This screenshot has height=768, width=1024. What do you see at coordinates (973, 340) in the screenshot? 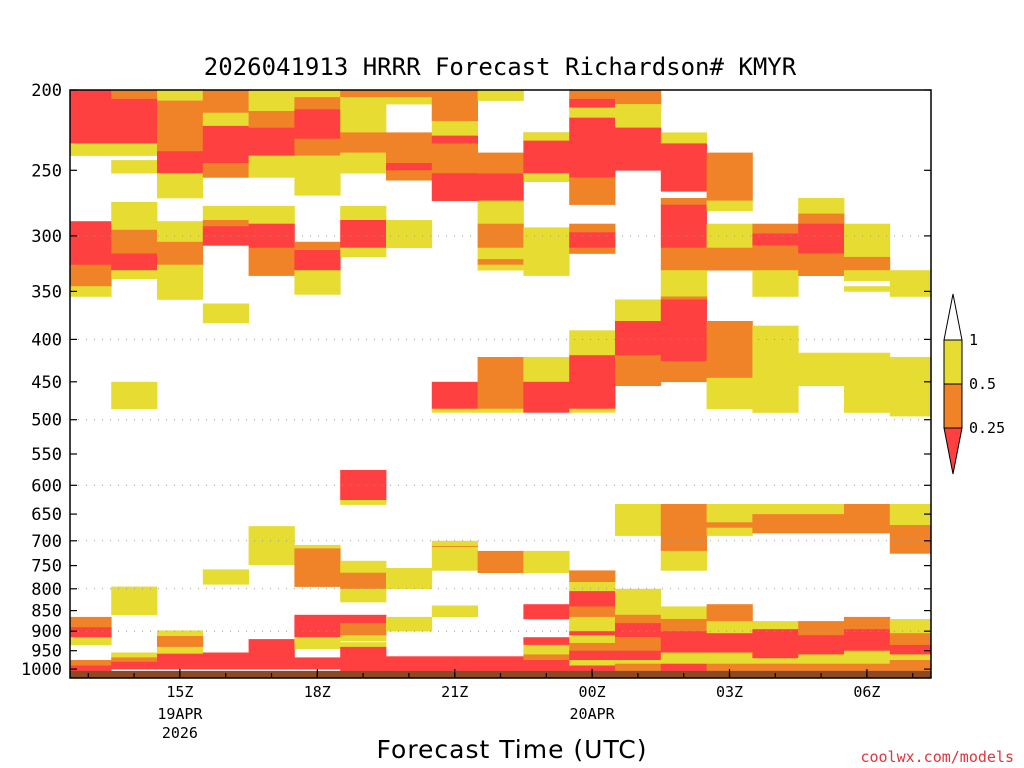
I see `legend-label-1: 1` at bounding box center [973, 340].